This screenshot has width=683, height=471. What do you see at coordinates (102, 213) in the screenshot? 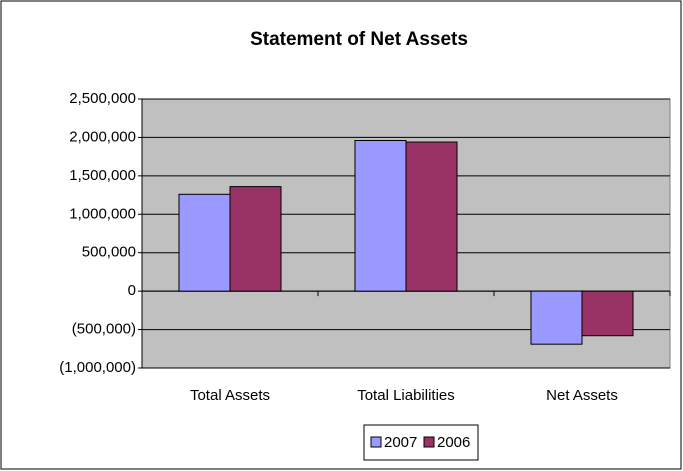
I see `y-tick-label: 1,000,000` at bounding box center [102, 213].